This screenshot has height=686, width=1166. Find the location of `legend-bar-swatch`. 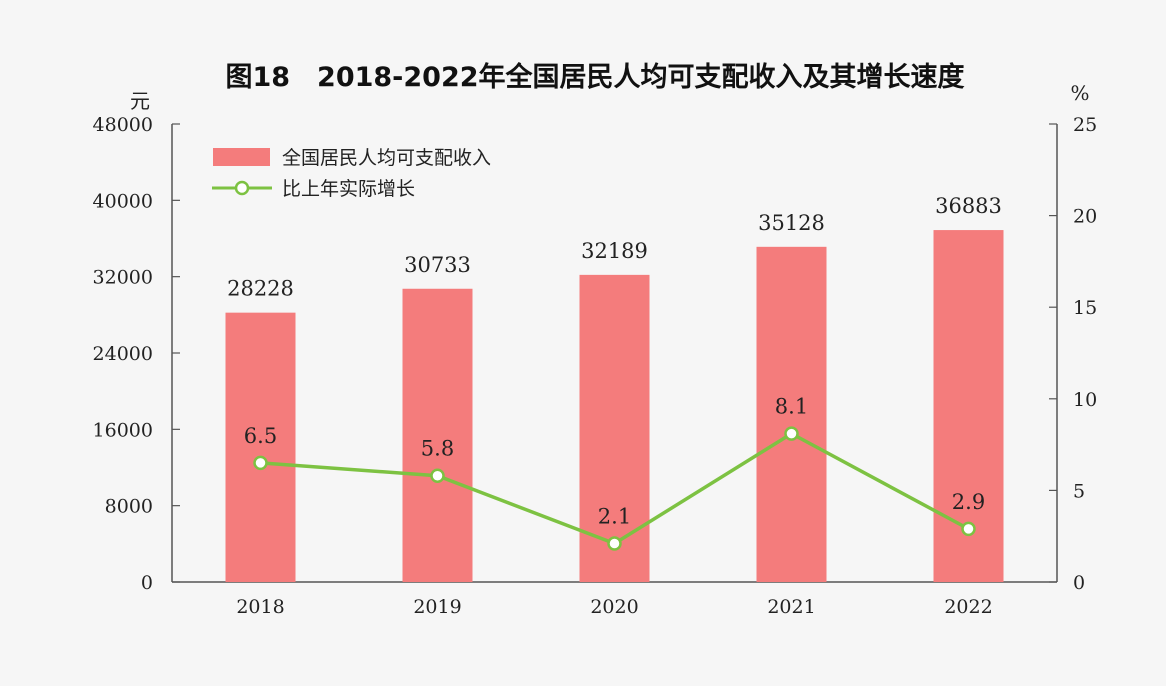

legend-bar-swatch is located at coordinates (241, 157).